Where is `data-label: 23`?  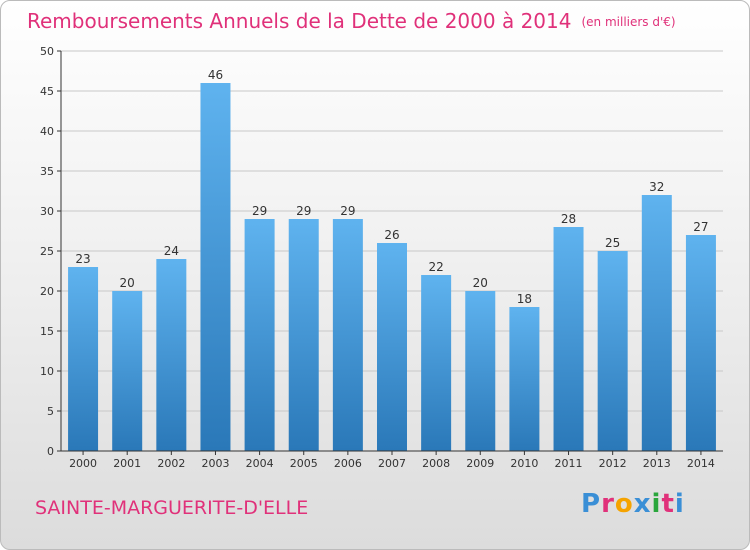 data-label: 23 is located at coordinates (82, 259).